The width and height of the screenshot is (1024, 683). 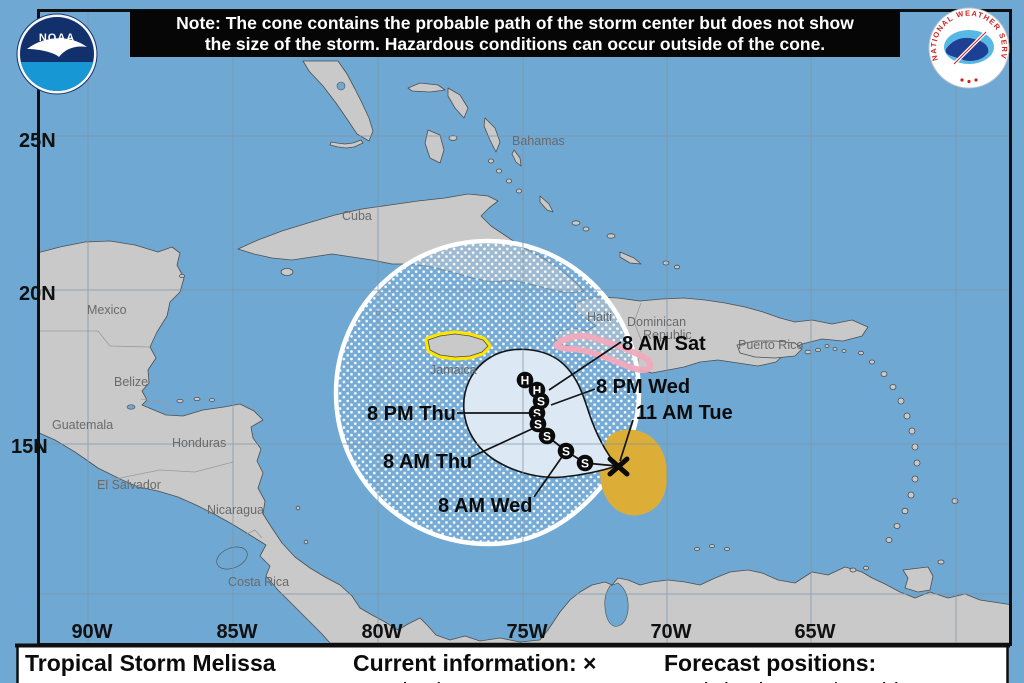 I want to click on lon-label-80w: 80W, so click(x=381, y=632).